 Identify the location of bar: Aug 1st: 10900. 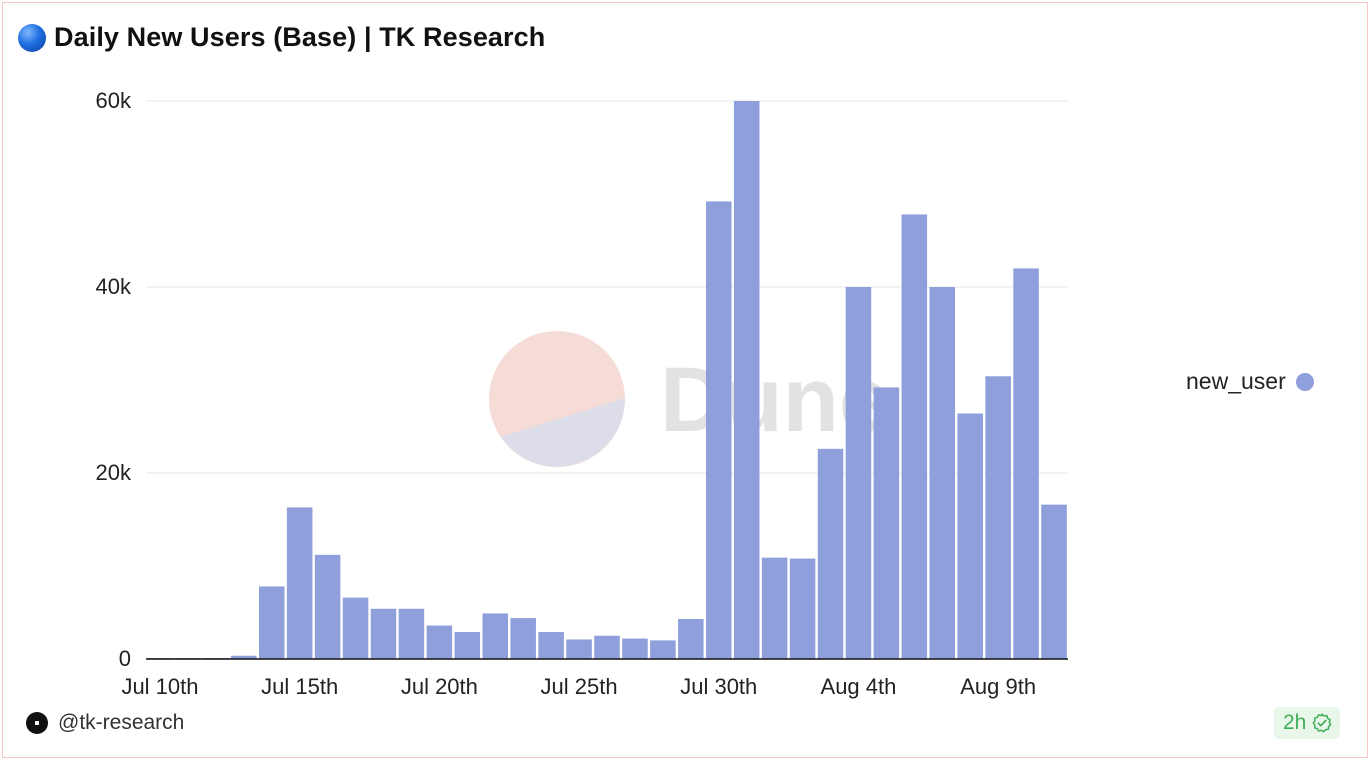
(774, 608).